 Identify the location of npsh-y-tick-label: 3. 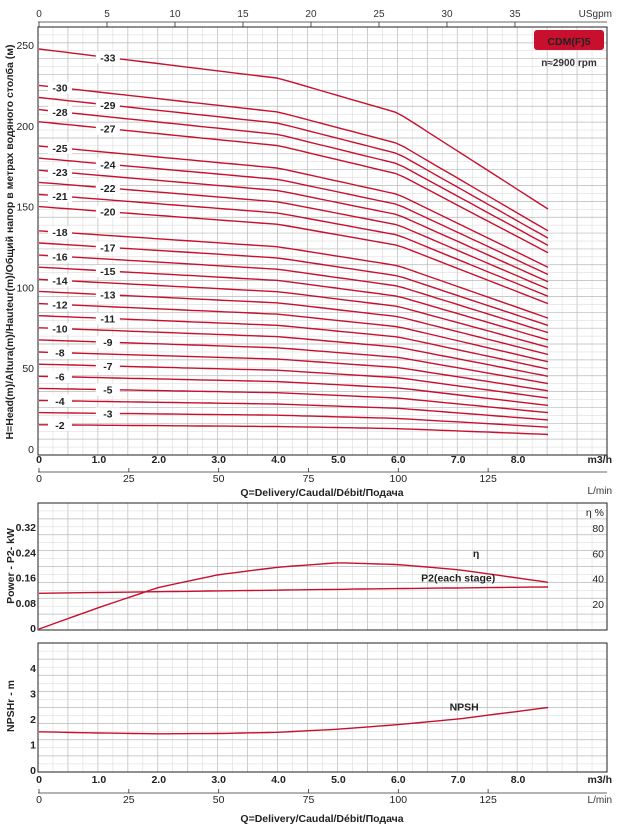
(33, 695).